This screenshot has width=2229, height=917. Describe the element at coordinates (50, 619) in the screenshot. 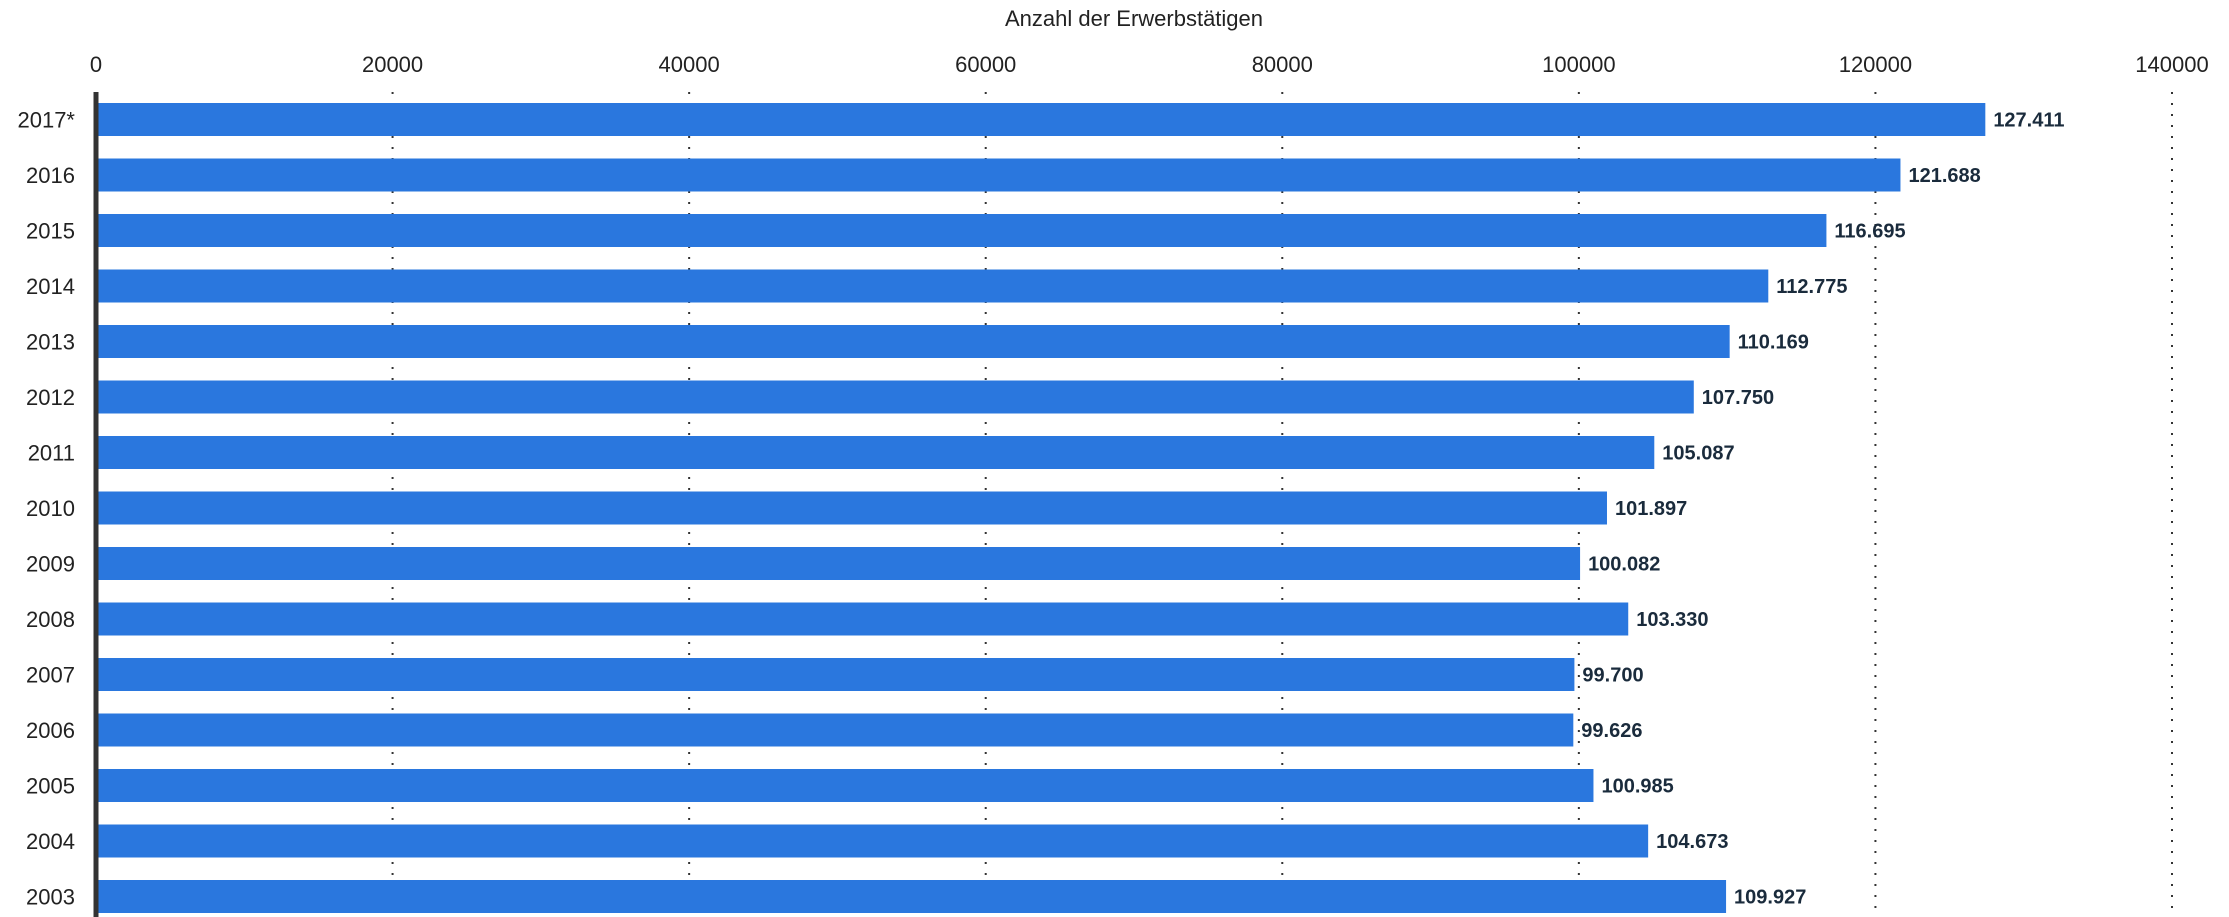

I see `category-label: 2008` at that location.